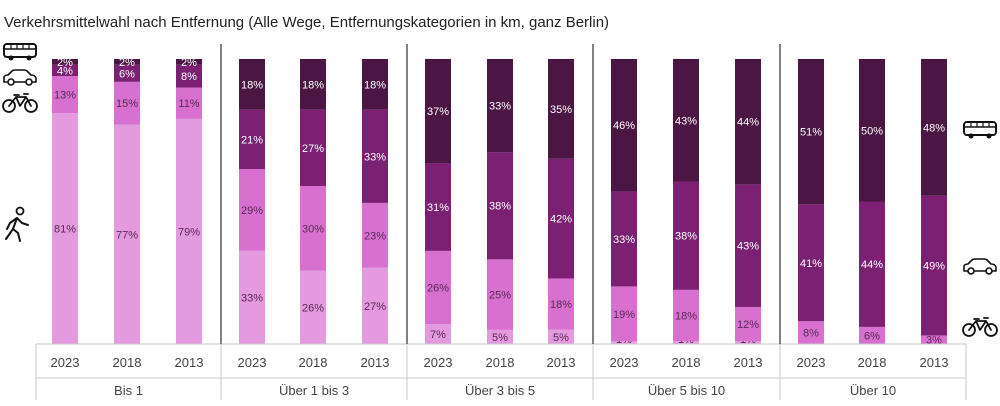  I want to click on data-label-walk: 79%, so click(189, 232).